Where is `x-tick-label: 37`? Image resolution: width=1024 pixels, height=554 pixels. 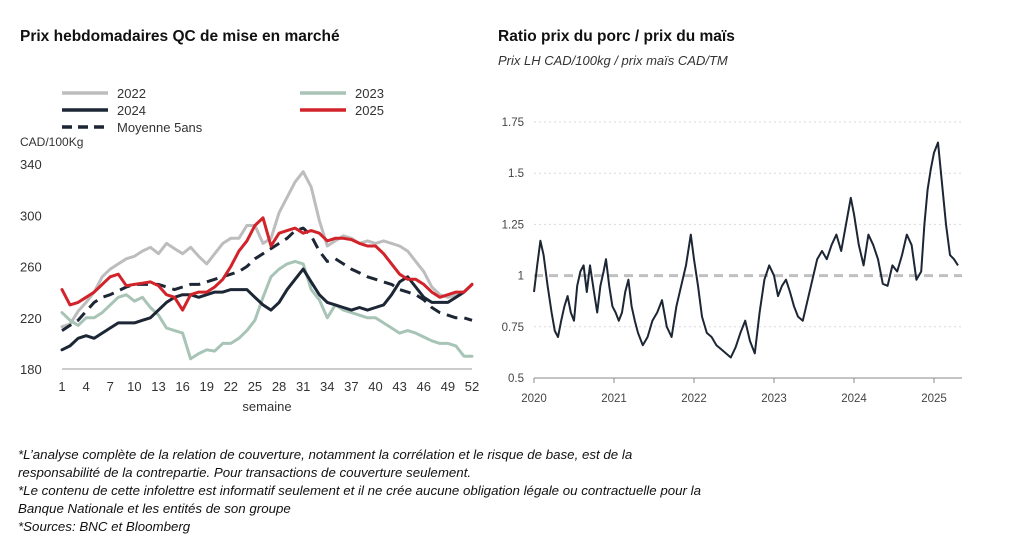 x-tick-label: 37 is located at coordinates (351, 386).